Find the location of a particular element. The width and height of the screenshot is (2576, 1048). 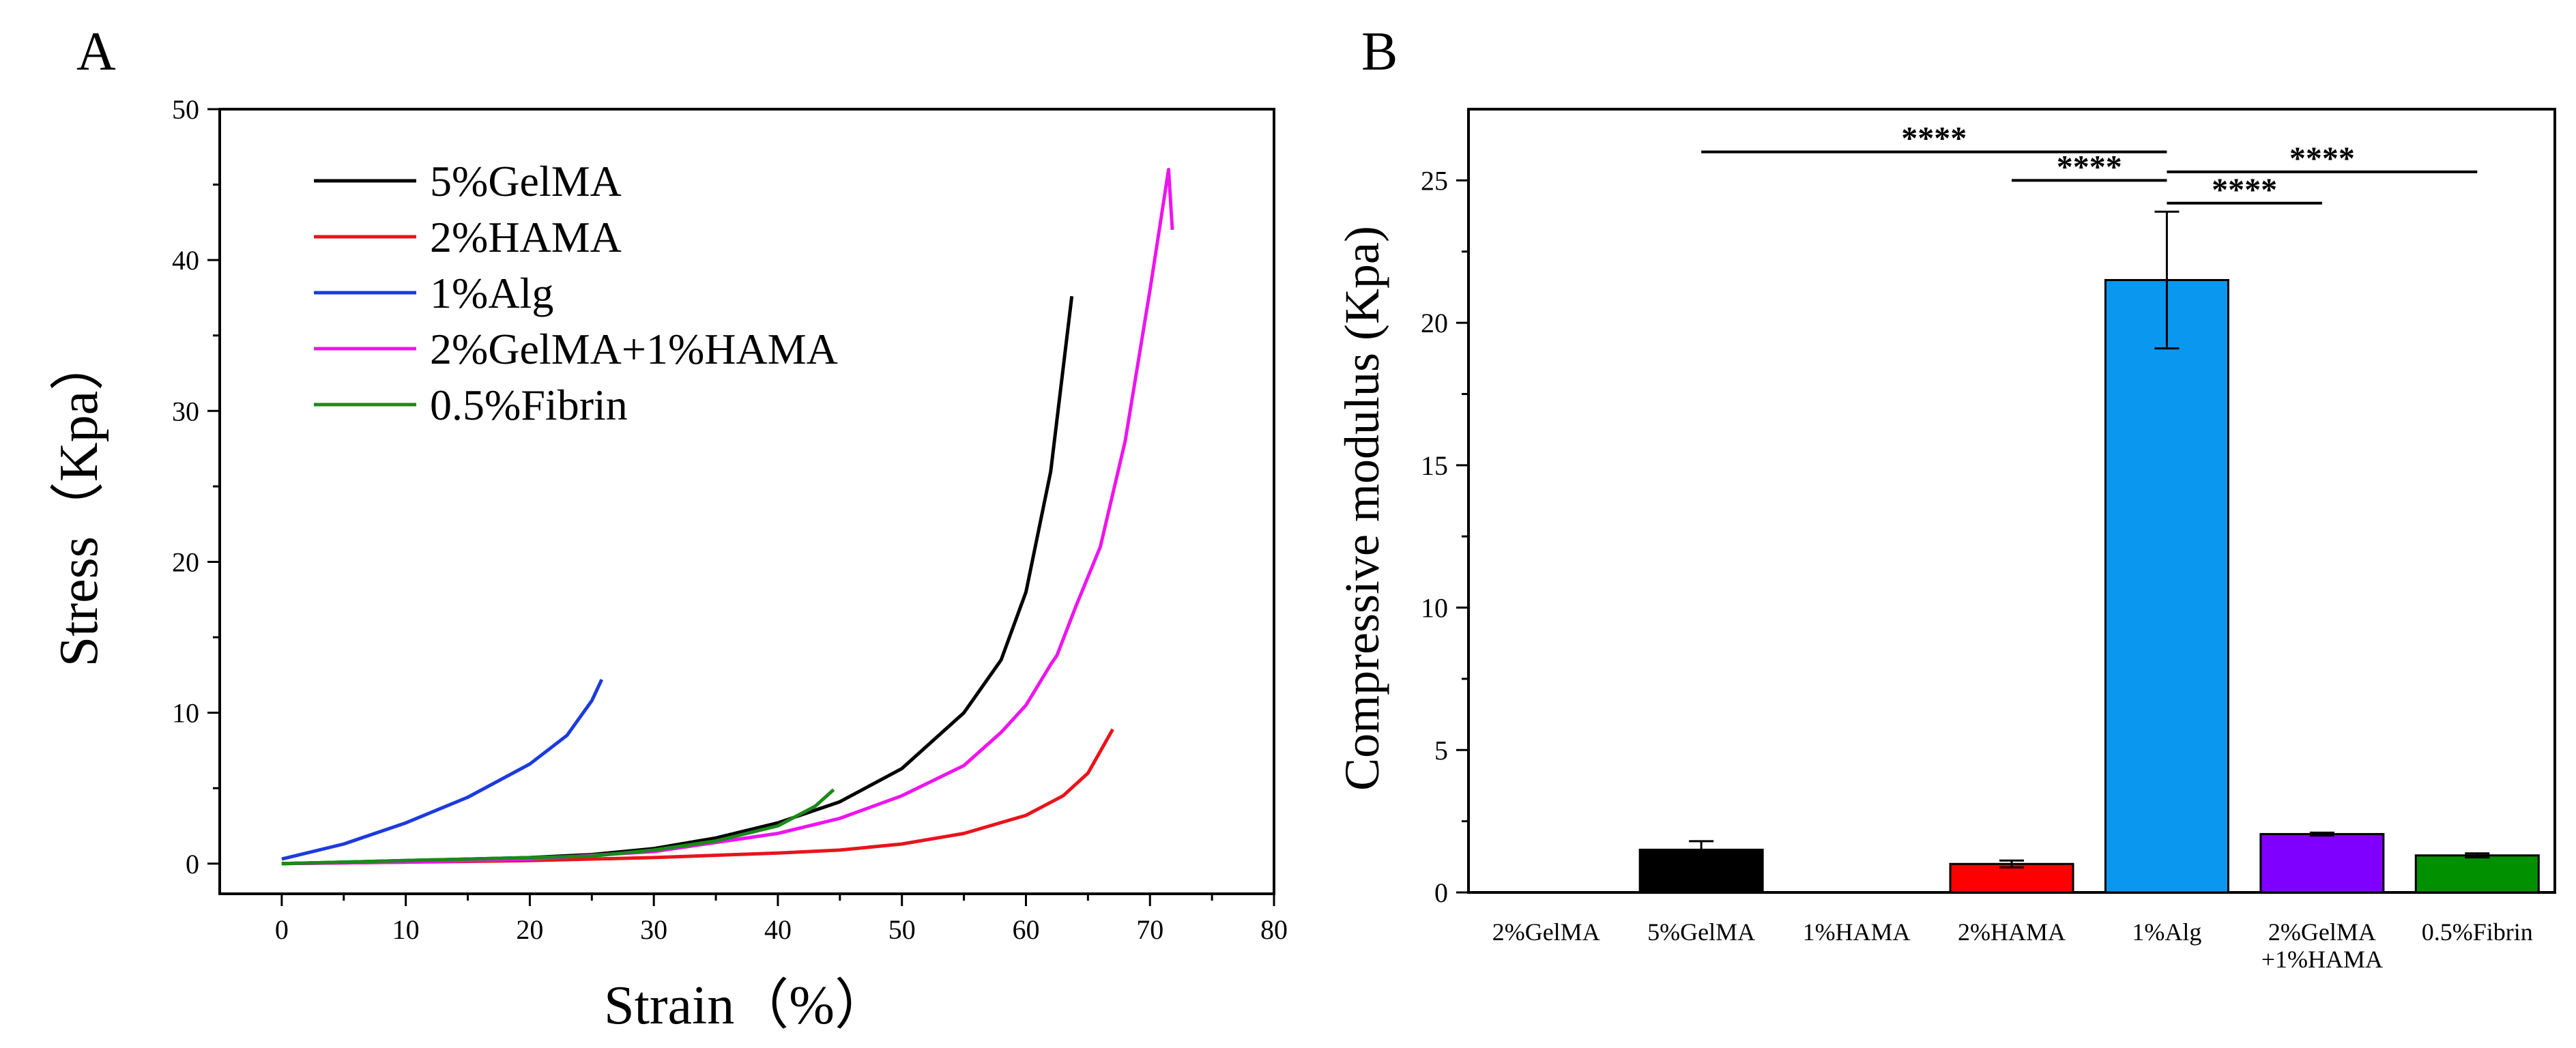

legend-label: 1%Alg is located at coordinates (491, 293).